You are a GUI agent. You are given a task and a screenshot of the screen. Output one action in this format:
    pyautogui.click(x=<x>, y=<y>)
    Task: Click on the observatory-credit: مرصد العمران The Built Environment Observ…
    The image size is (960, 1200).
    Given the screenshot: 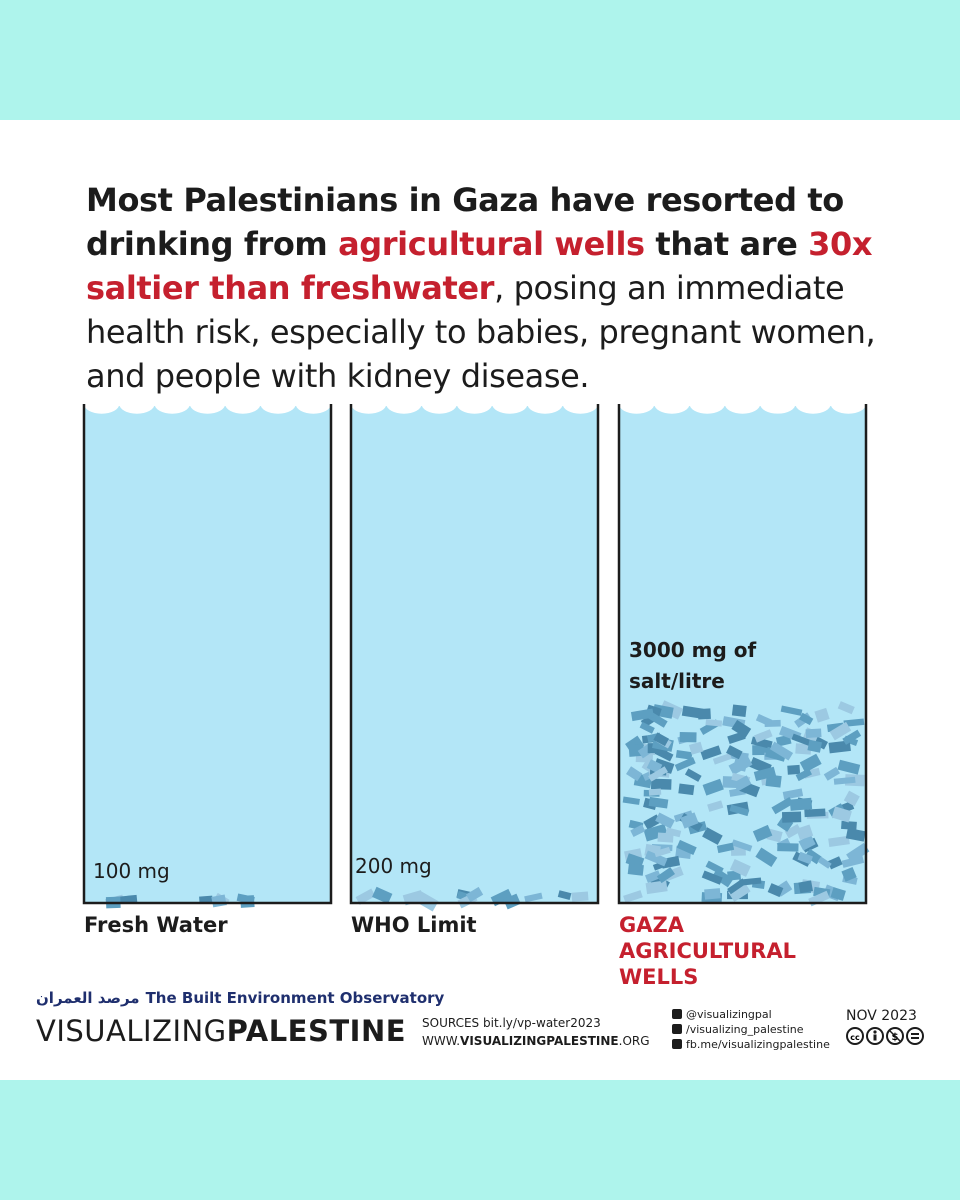 What is the action you would take?
    pyautogui.click(x=240, y=998)
    